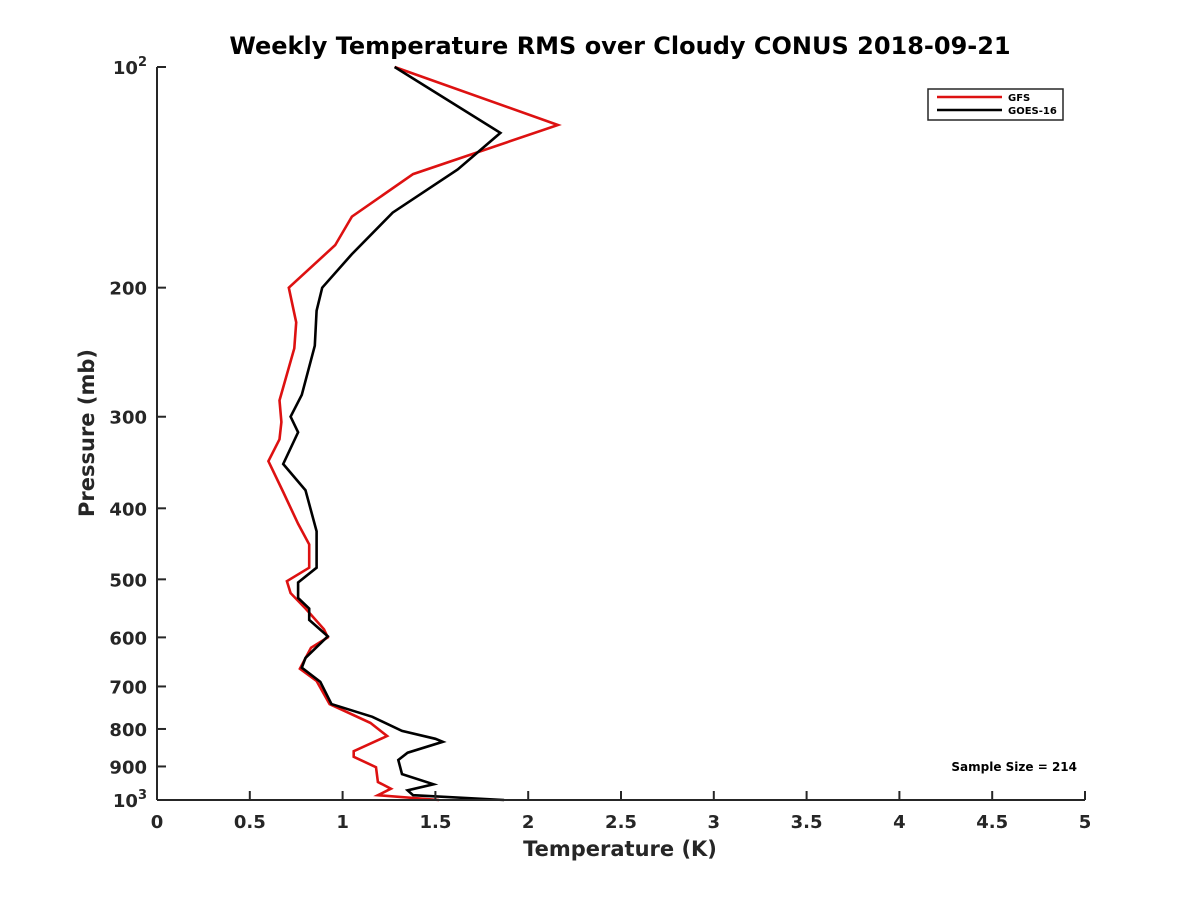  What do you see at coordinates (528, 822) in the screenshot?
I see `x-tick-label: 2` at bounding box center [528, 822].